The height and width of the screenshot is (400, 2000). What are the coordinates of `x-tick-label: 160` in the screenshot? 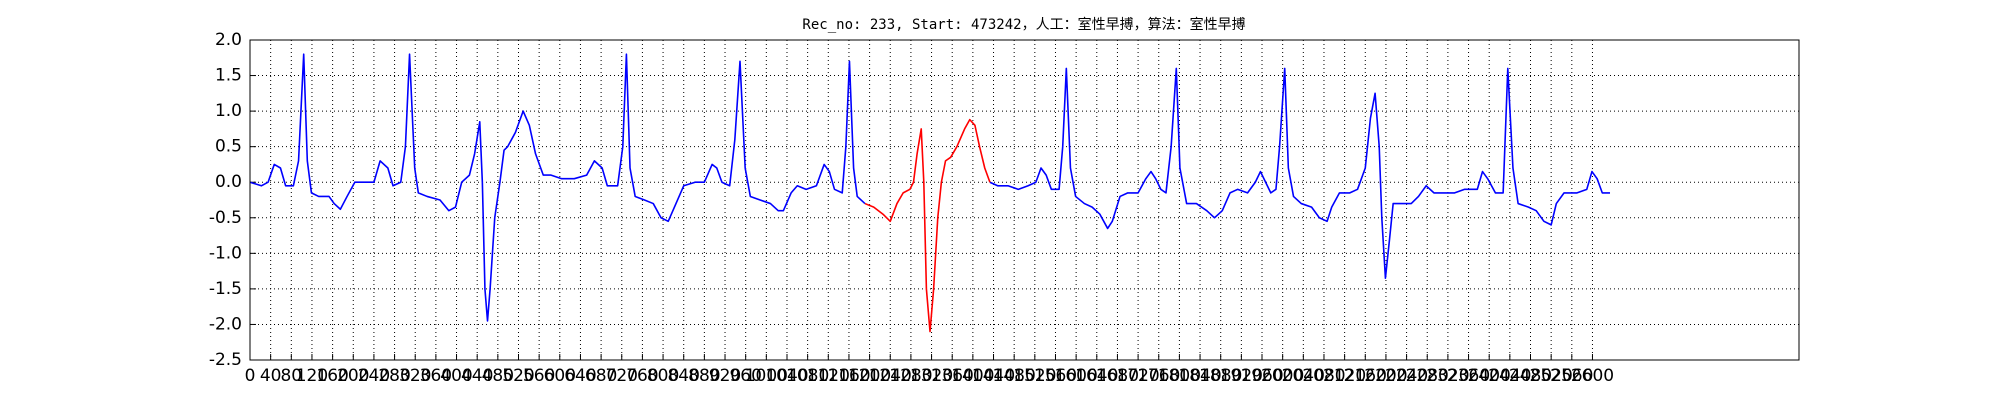 It's located at (332, 376).